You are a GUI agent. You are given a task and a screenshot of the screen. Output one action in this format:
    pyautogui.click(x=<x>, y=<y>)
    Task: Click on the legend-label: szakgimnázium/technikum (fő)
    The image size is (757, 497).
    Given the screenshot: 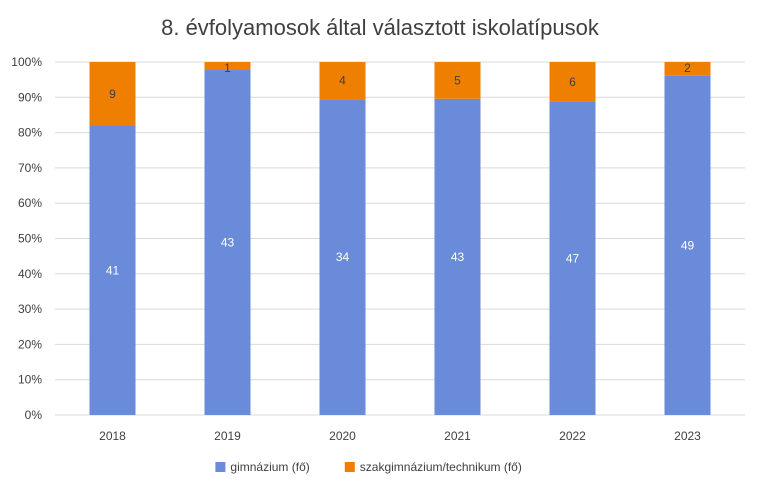 What is the action you would take?
    pyautogui.click(x=441, y=467)
    